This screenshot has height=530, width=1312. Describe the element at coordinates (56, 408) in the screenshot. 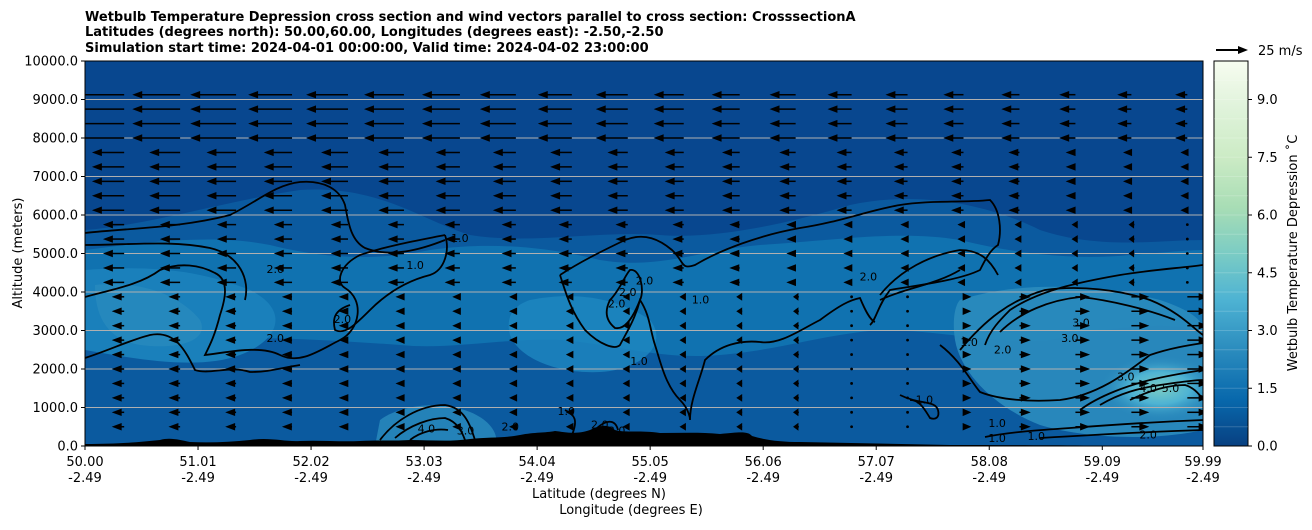

I see `y-tick-label: 1000.0` at that location.